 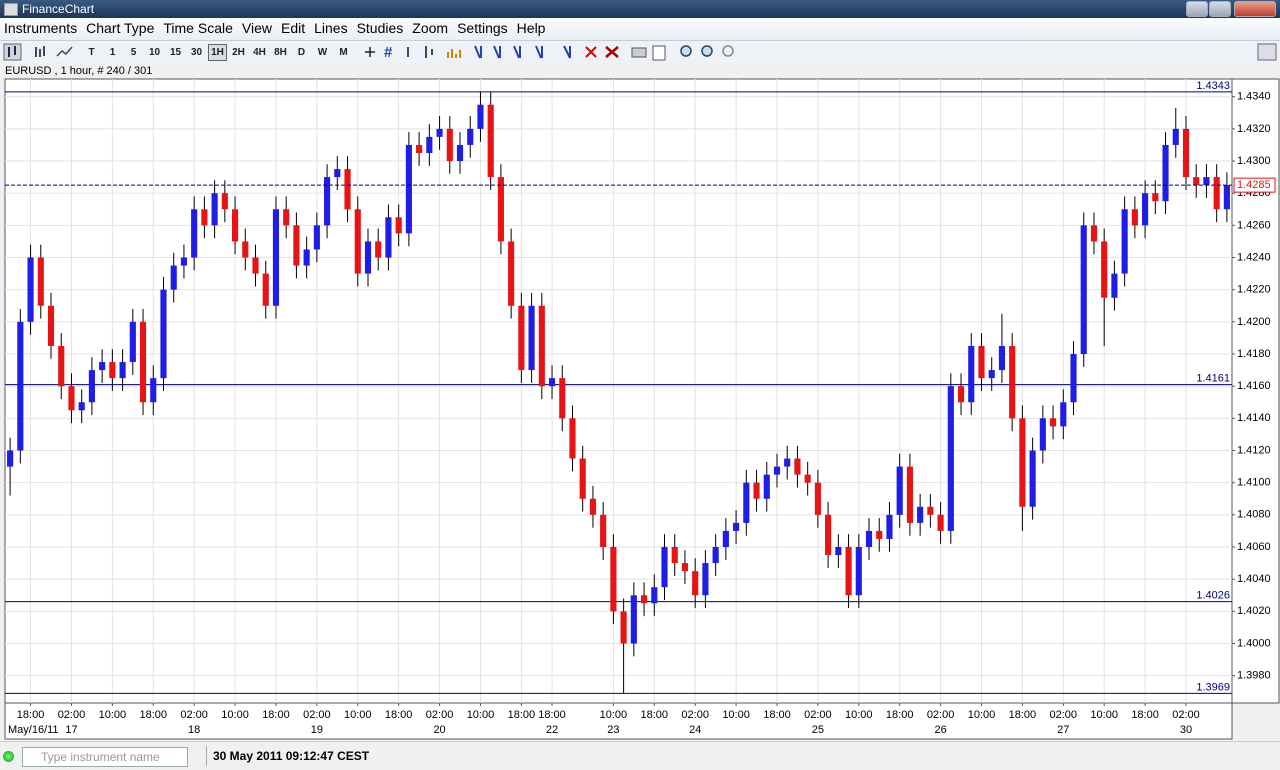 What do you see at coordinates (217, 52) in the screenshot?
I see `timeframe-button: 1H` at bounding box center [217, 52].